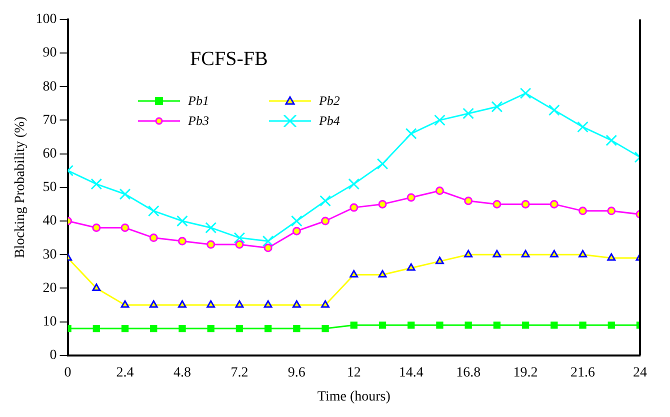 Image resolution: width=670 pixels, height=417 pixels. What do you see at coordinates (198, 121) in the screenshot?
I see `legend-label: Pb3` at bounding box center [198, 121].